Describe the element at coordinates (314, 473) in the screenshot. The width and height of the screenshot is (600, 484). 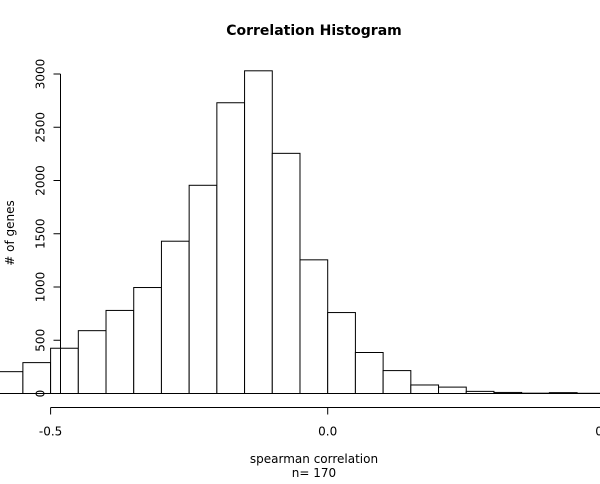
I see `sample-size-label: n= 170` at that location.